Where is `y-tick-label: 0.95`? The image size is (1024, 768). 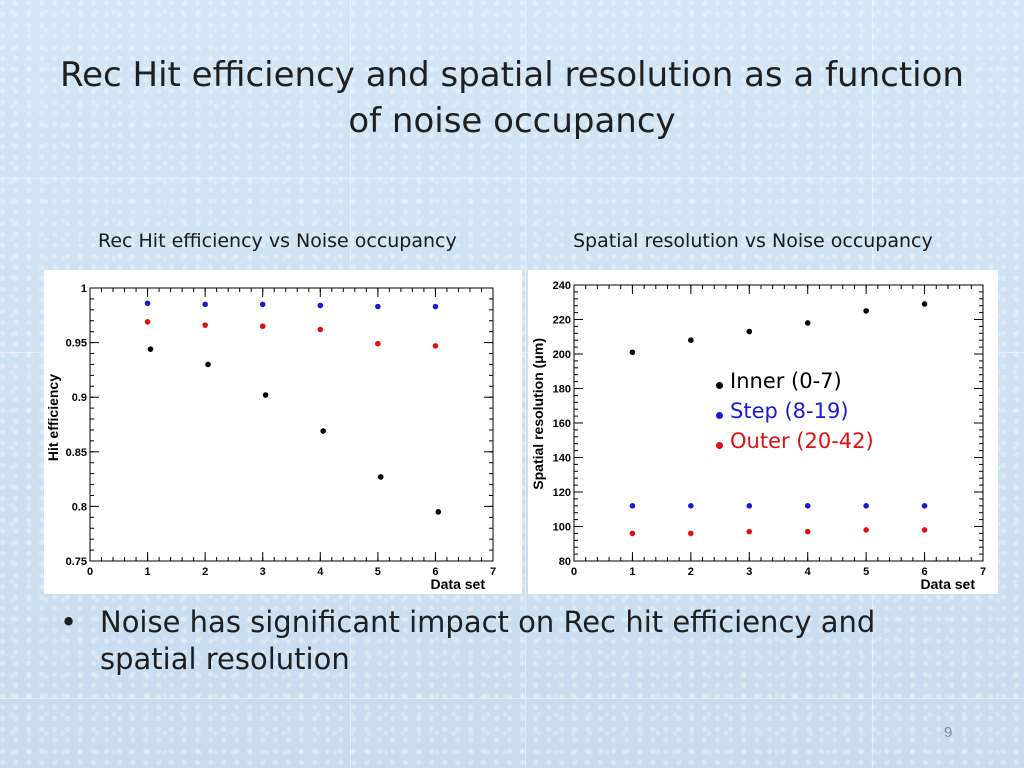 y-tick-label: 0.95 is located at coordinates (76, 344).